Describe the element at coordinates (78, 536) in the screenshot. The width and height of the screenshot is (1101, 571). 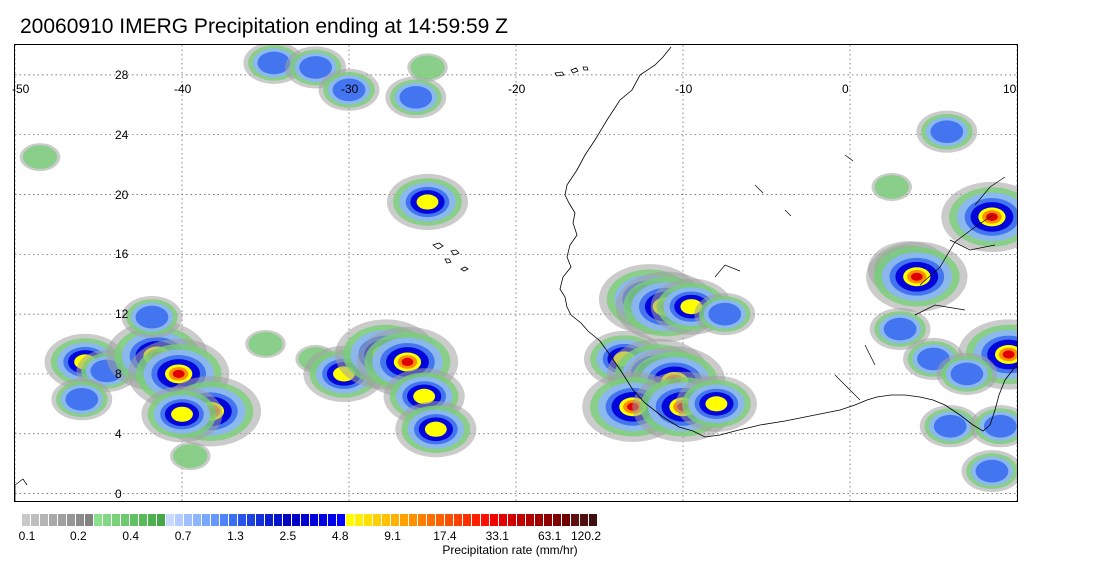
I see `colorbar-tick: 0.2` at that location.